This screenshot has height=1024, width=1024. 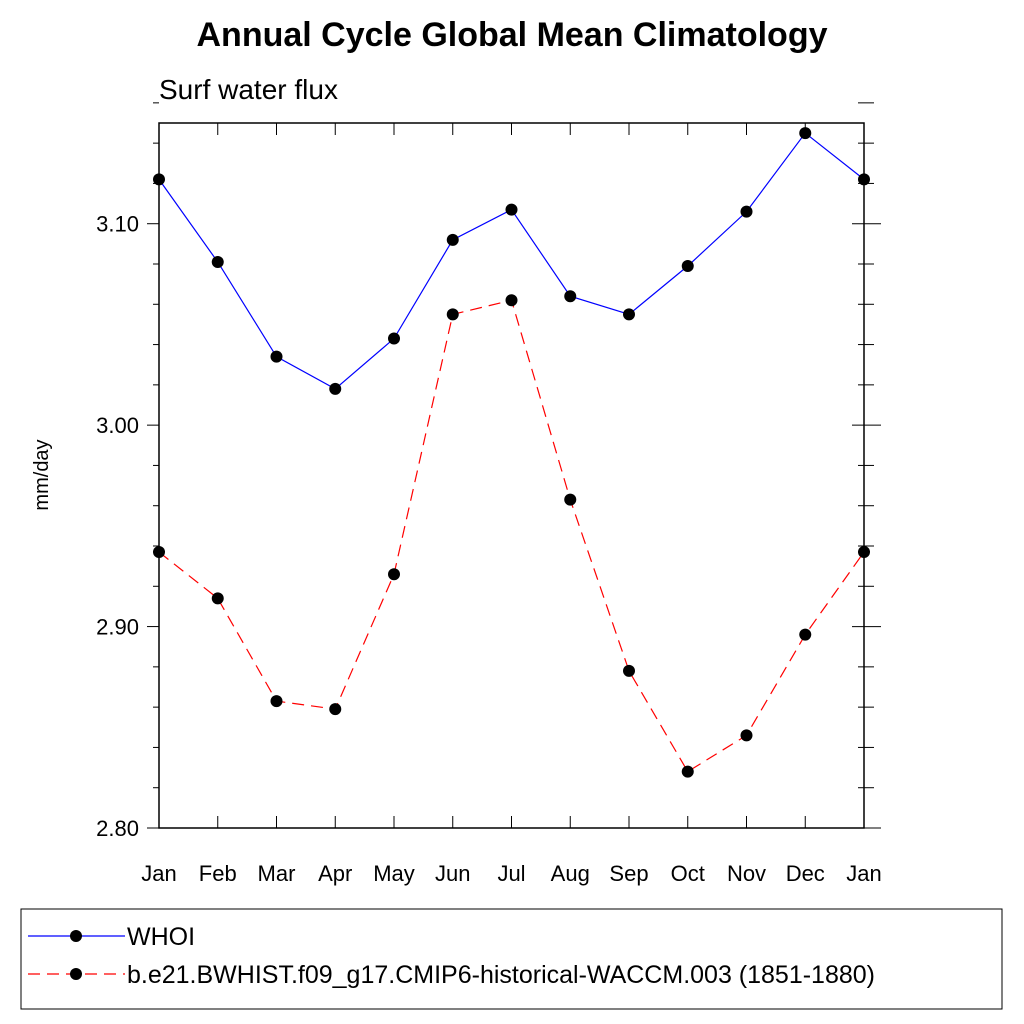 What do you see at coordinates (117, 828) in the screenshot?
I see `y-tick-label: 2.80` at bounding box center [117, 828].